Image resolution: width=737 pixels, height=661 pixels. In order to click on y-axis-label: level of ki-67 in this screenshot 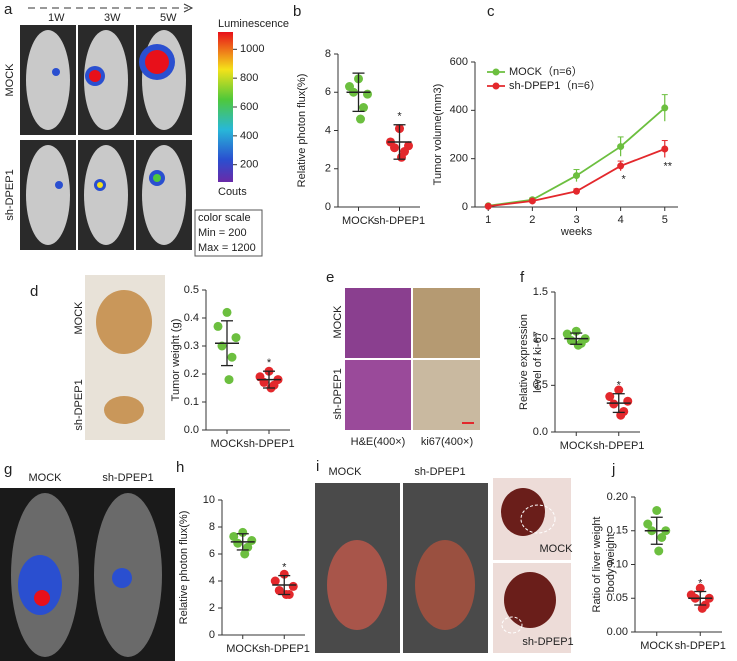, I will do `click(538, 362)`.